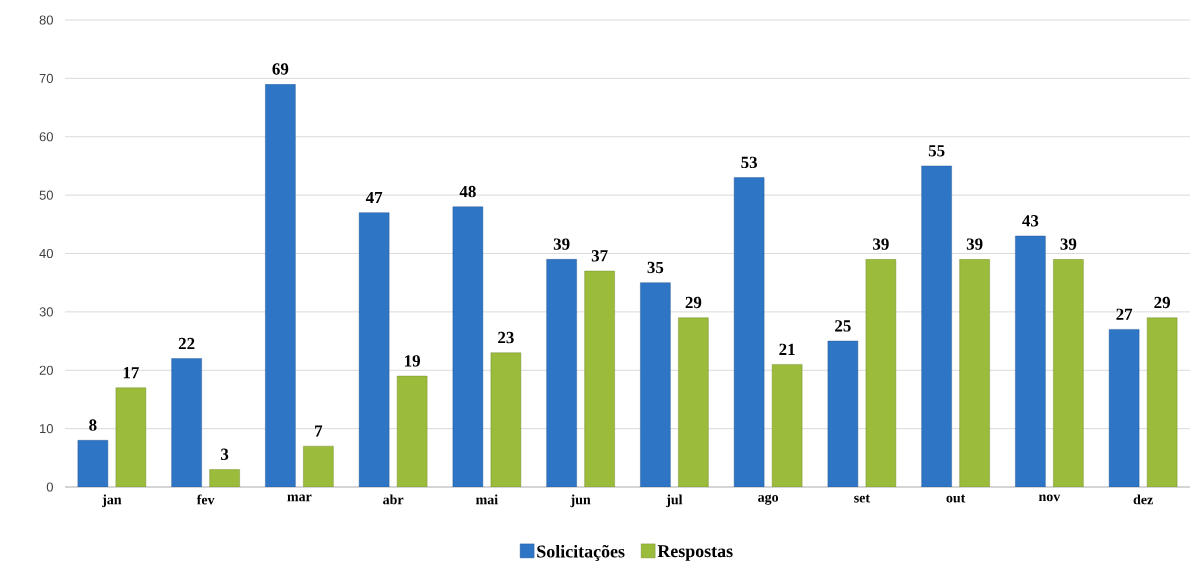 Image resolution: width=1200 pixels, height=580 pixels. Describe the element at coordinates (862, 498) in the screenshot. I see `x-tick-label: set` at that location.